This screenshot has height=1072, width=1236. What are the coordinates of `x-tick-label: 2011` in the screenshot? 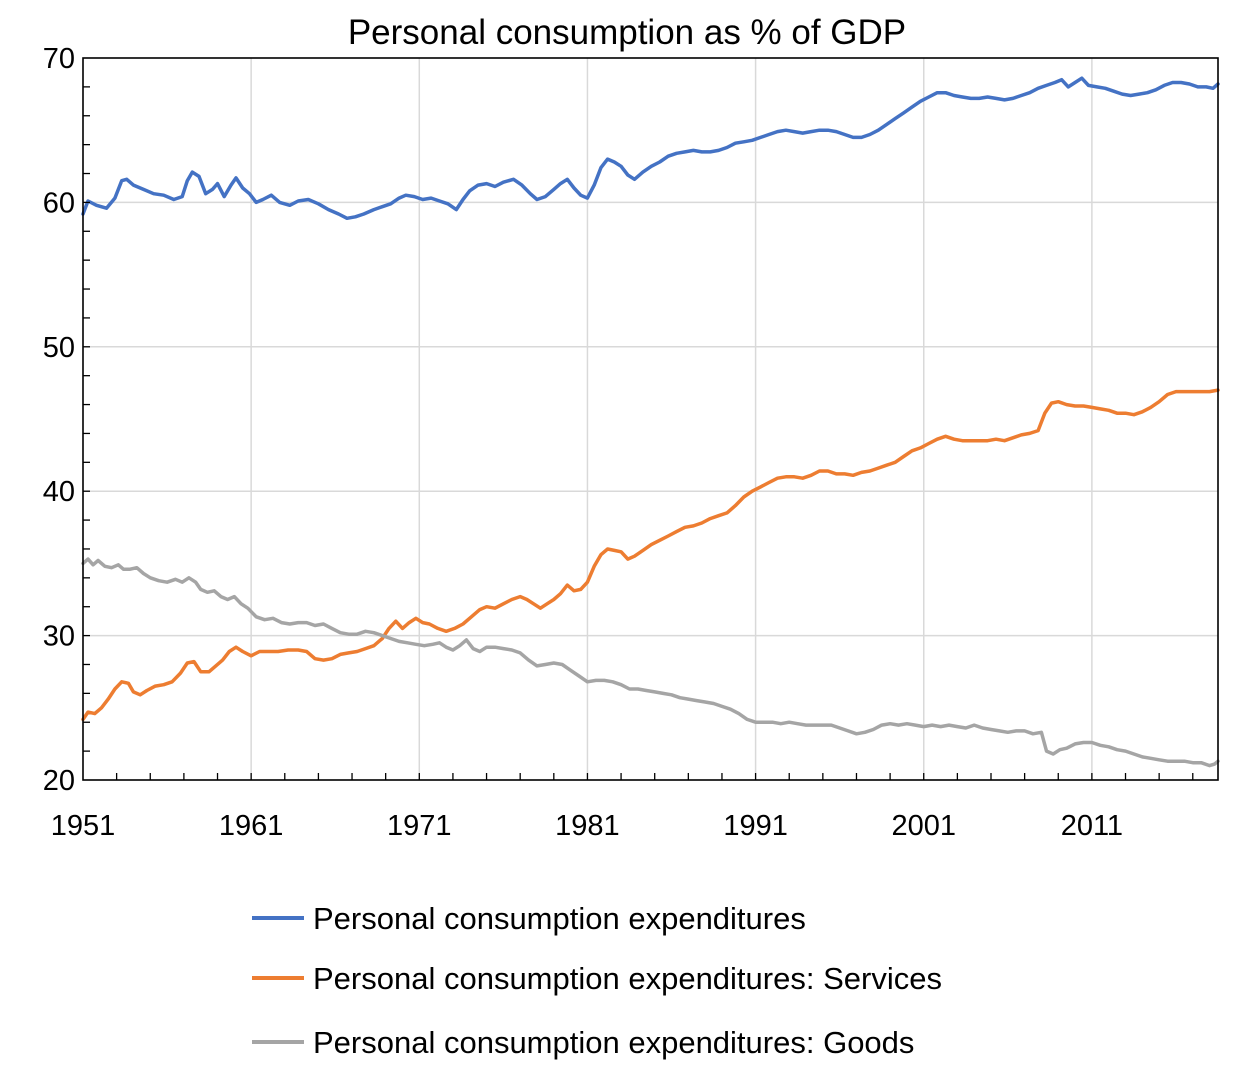 It's located at (1092, 826).